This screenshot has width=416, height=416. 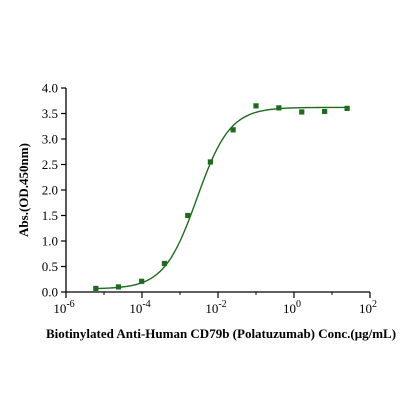 What do you see at coordinates (50, 266) in the screenshot?
I see `y-tick-label: 0.5` at bounding box center [50, 266].